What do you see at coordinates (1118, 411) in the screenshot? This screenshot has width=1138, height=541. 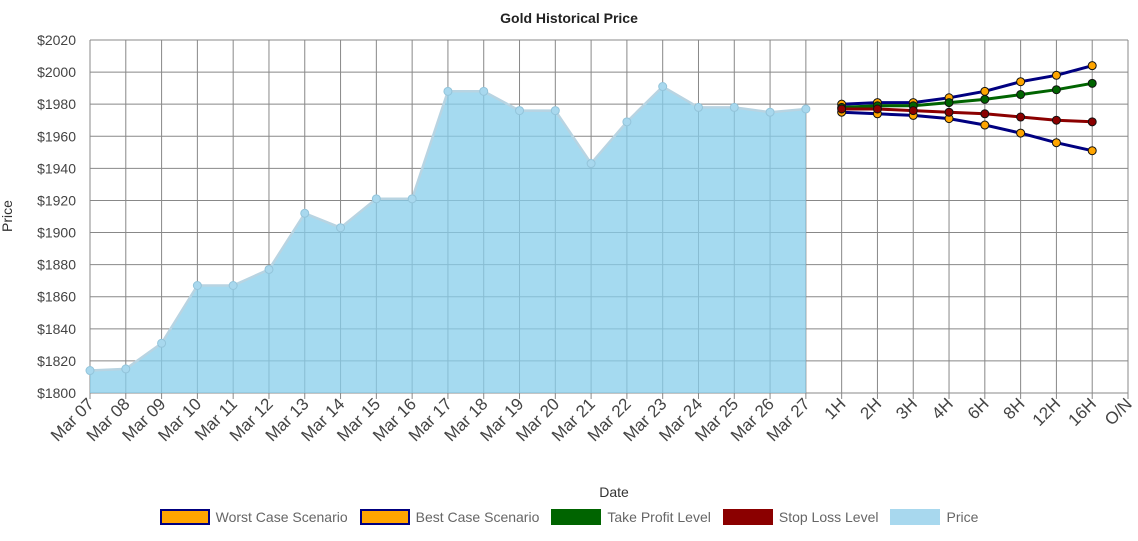 I see `x-tick-label: O/N` at bounding box center [1118, 411].